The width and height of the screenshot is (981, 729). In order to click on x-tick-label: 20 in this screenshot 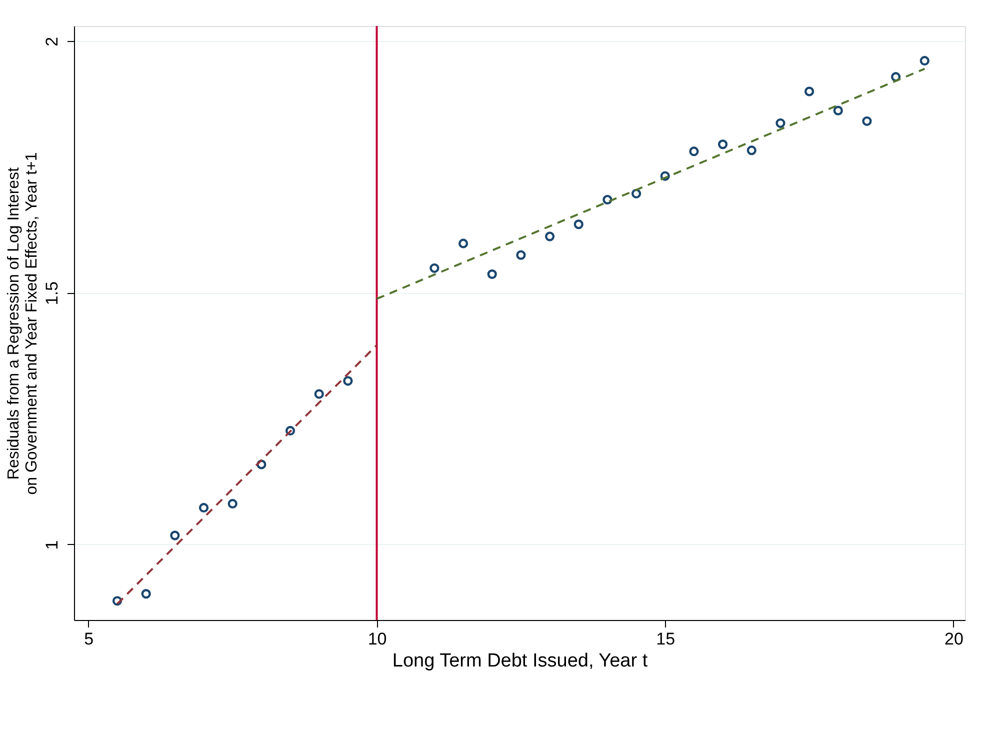, I will do `click(954, 639)`.